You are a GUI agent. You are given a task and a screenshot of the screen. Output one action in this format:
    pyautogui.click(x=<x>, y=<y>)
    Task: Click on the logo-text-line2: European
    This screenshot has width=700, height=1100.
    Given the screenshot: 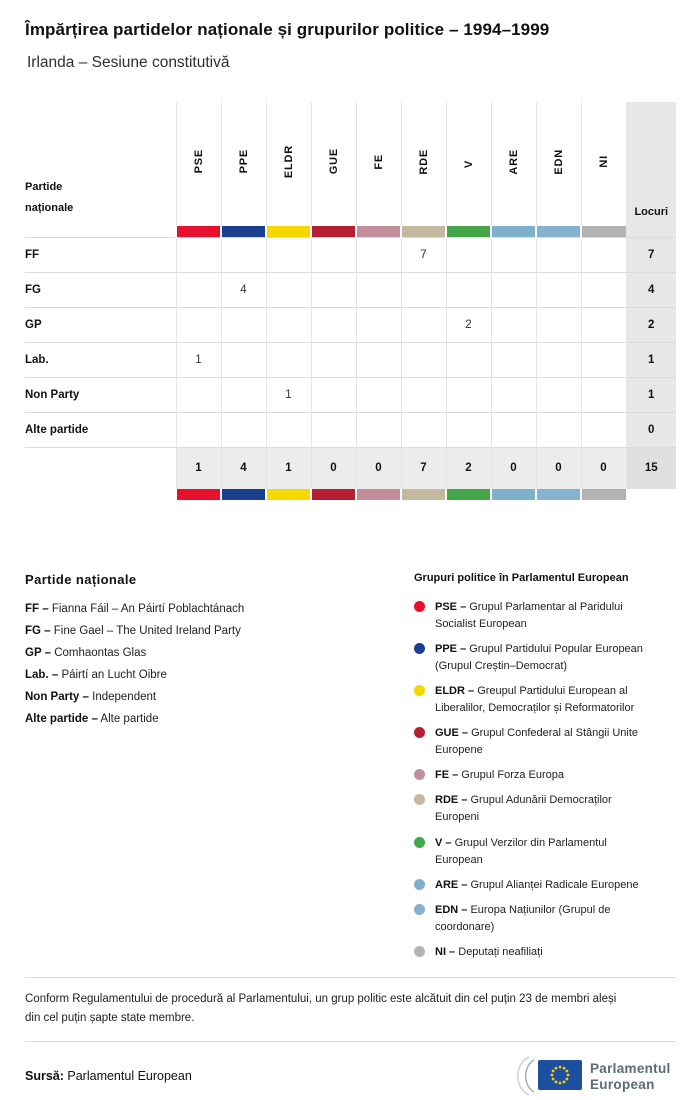 What is the action you would take?
    pyautogui.click(x=622, y=1084)
    